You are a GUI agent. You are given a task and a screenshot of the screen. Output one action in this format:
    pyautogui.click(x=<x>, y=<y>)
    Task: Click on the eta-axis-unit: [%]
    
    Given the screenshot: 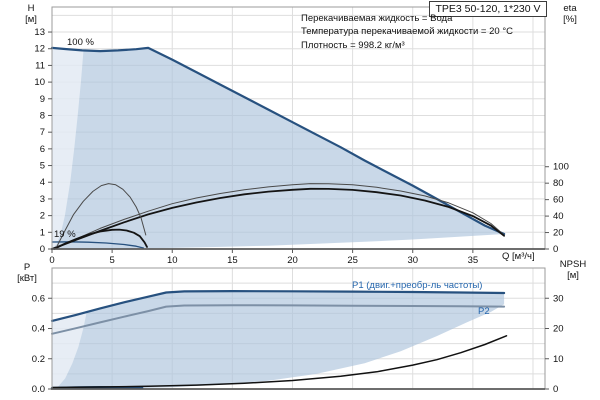 What is the action you would take?
    pyautogui.click(x=570, y=19)
    